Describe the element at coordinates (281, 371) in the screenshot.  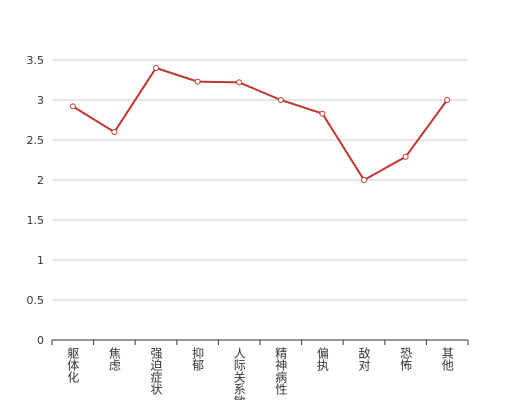
I see `x-tick-label: 精神病性` at that location.